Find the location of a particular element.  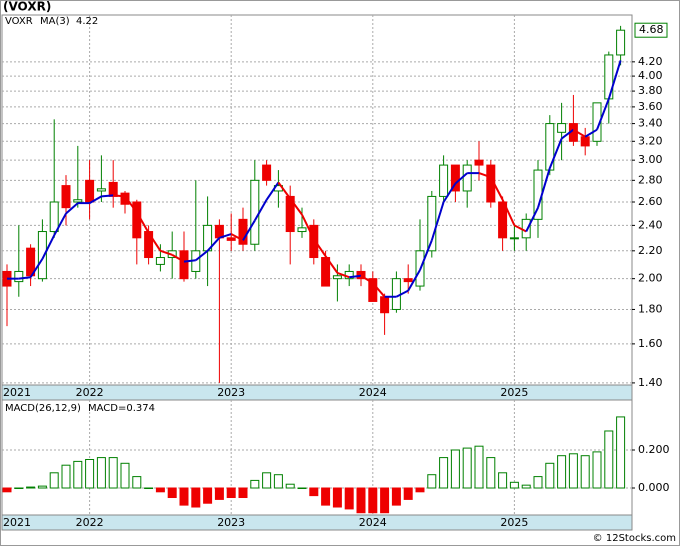

y-tick-label: 1.80 is located at coordinates (650, 308).